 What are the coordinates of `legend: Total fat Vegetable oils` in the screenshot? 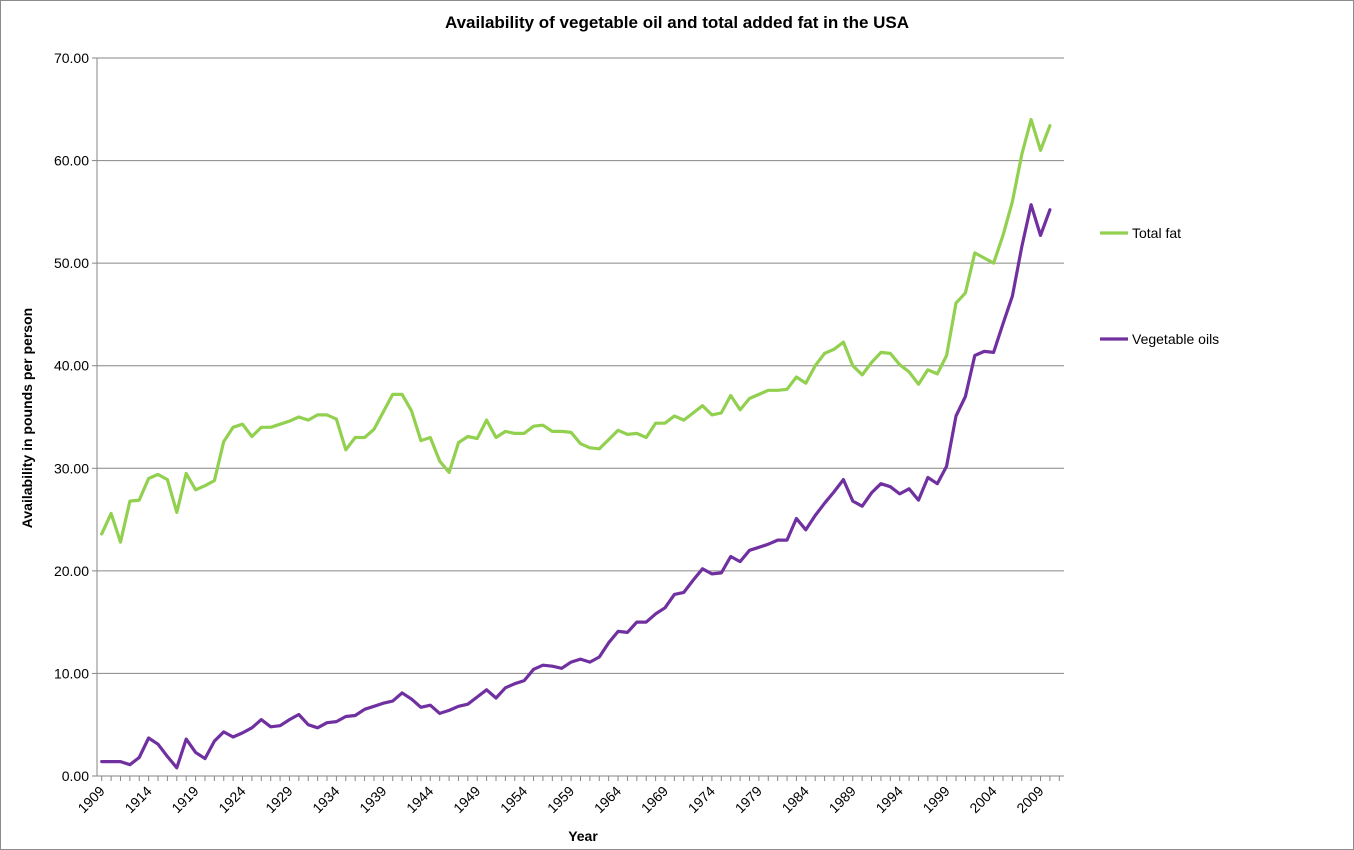 It's located at (1159, 286).